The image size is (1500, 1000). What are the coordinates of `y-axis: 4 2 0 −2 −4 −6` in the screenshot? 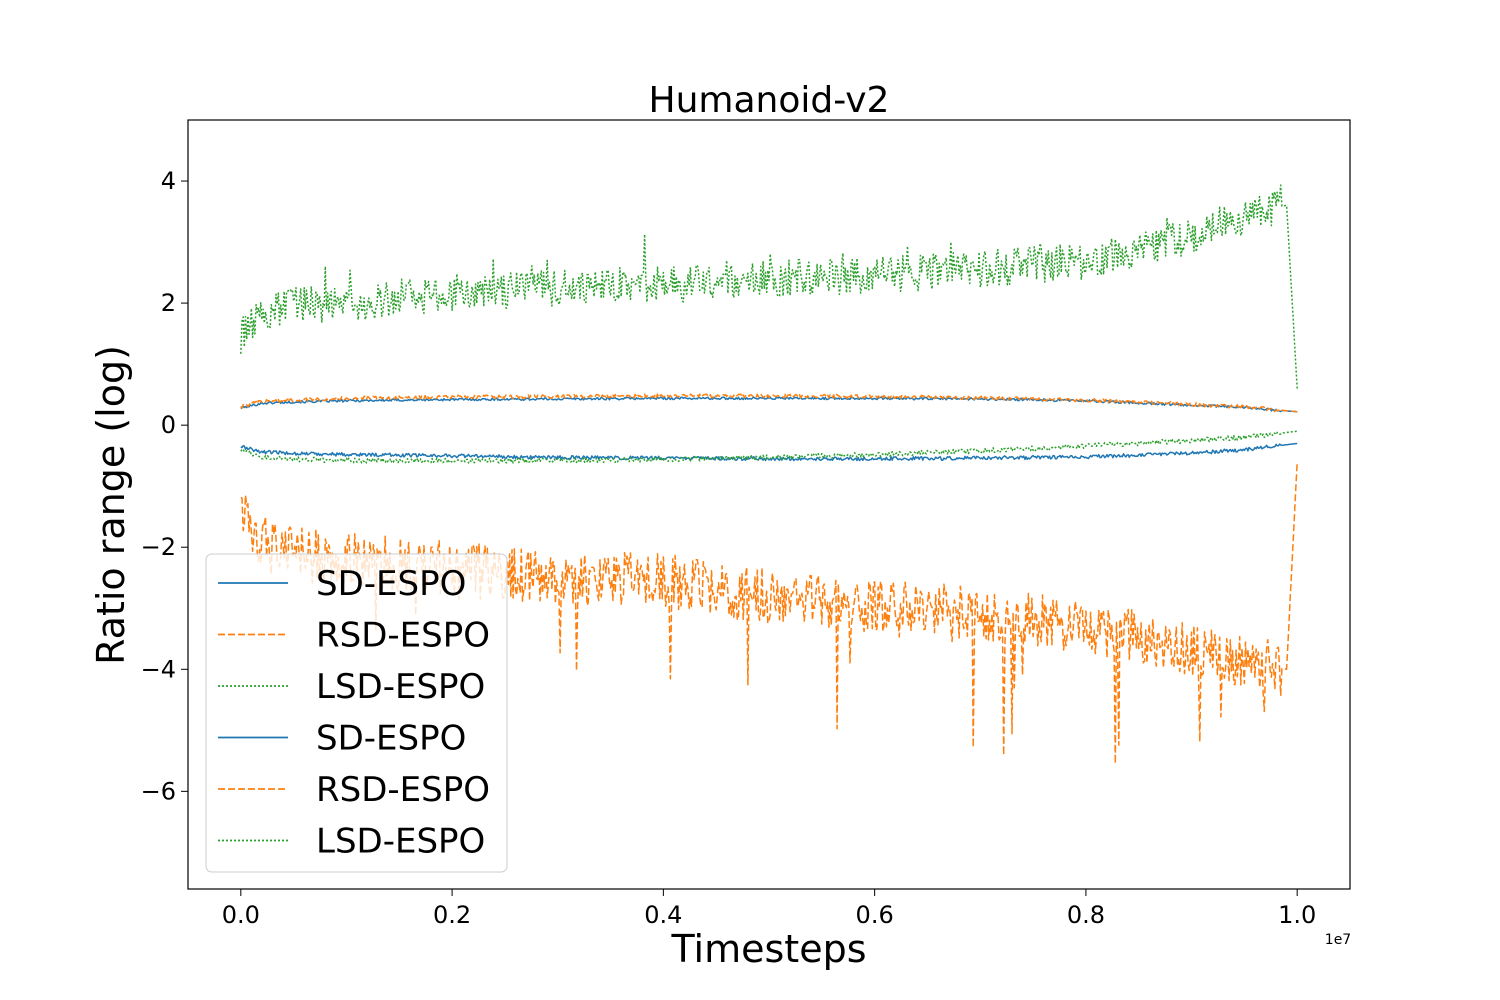 It's located at (164, 486).